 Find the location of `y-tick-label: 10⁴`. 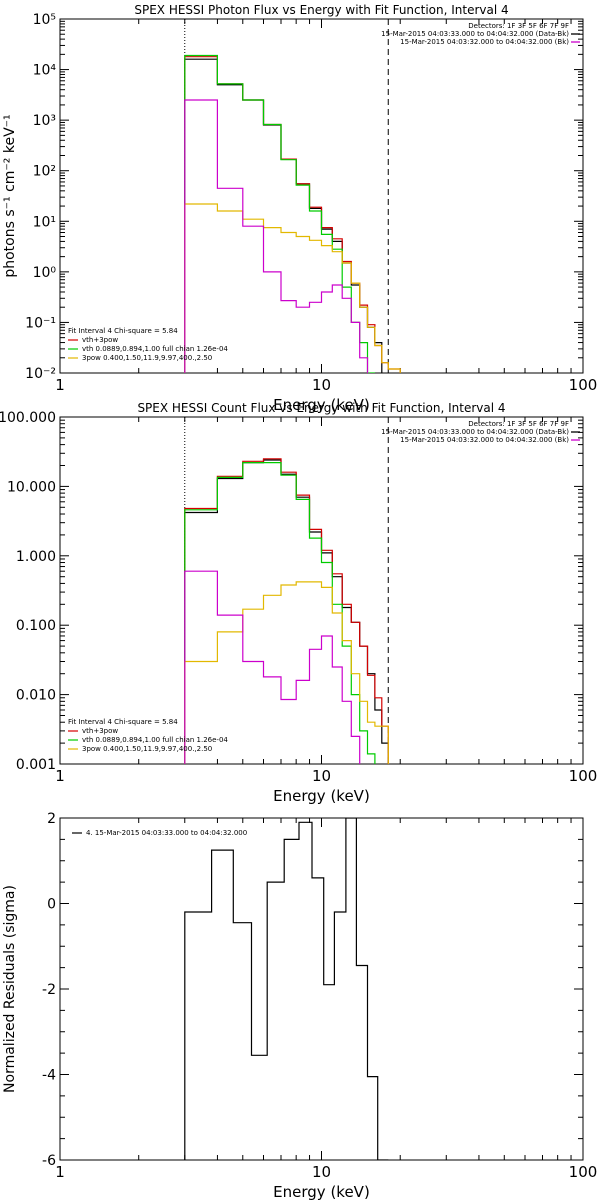

y-tick-label: 10⁴ is located at coordinates (45, 71).